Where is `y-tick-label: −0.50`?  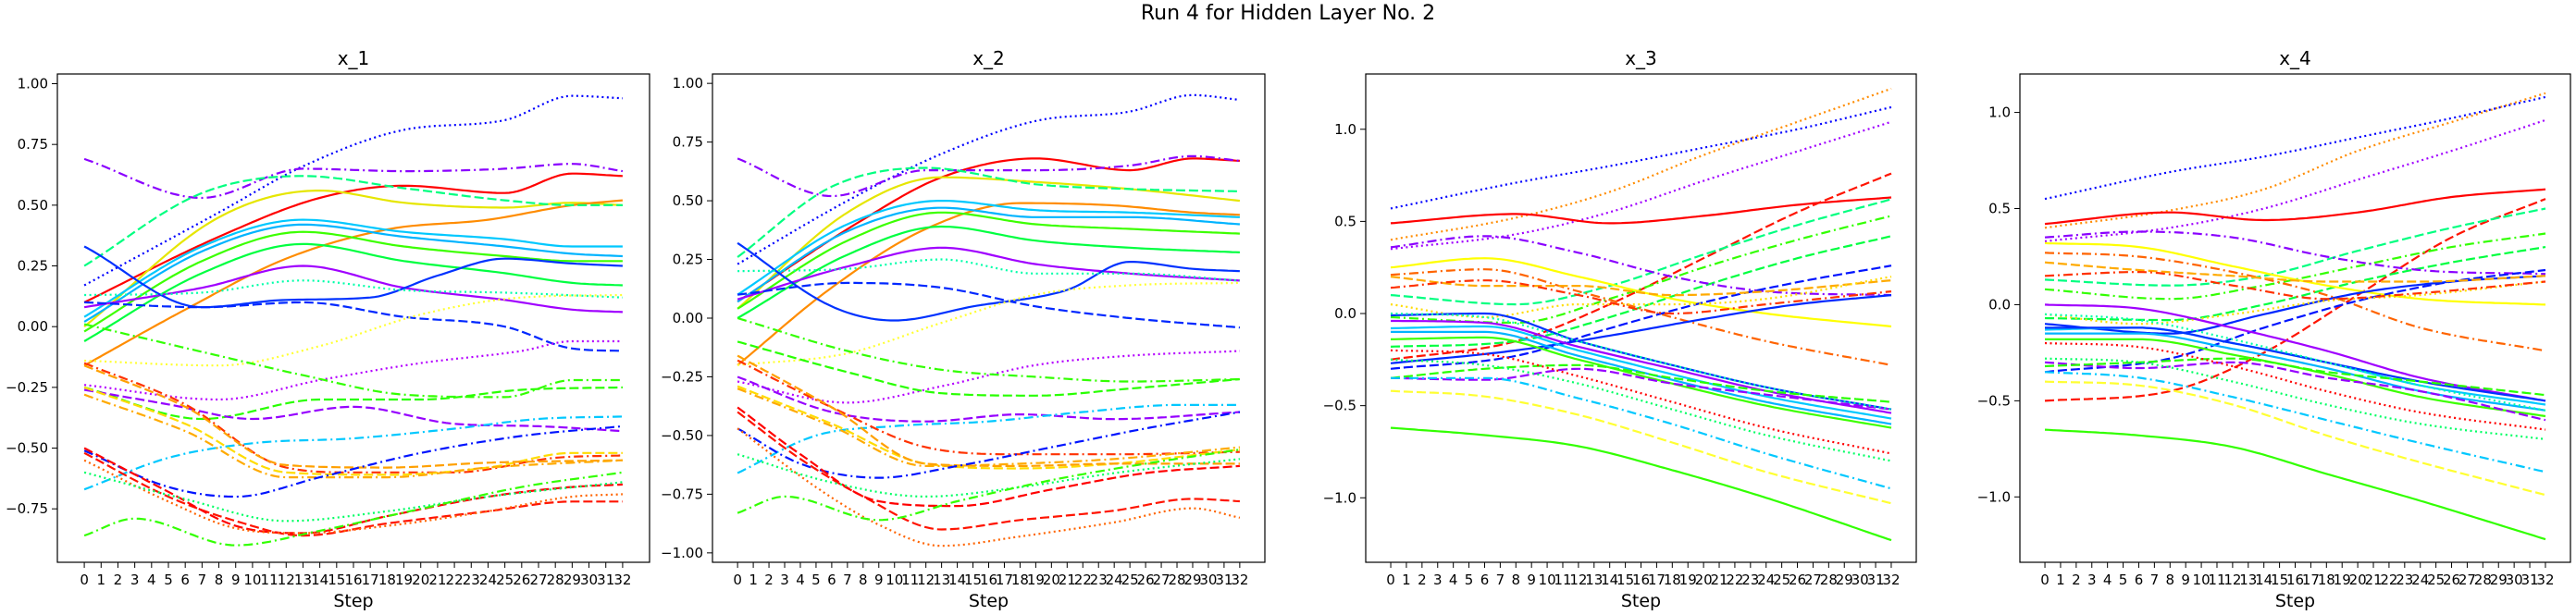
y-tick-label: −0.50 is located at coordinates (27, 448).